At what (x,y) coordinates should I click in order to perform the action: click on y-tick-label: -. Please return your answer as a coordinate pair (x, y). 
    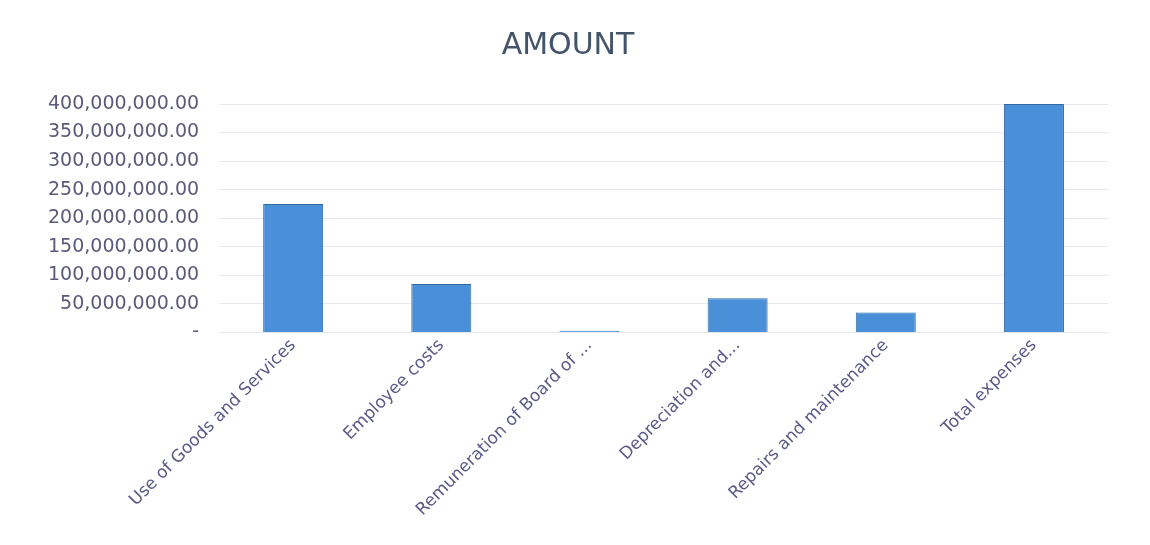
    Looking at the image, I should click on (196, 330).